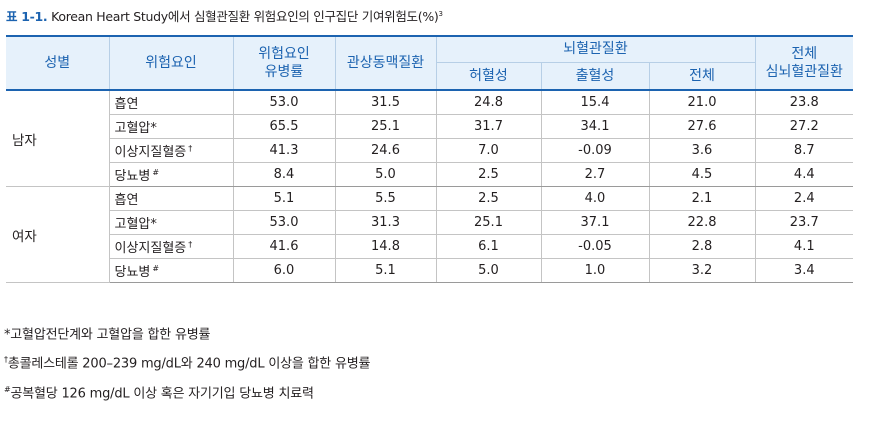 The width and height of the screenshot is (888, 436). Describe the element at coordinates (171, 63) in the screenshot. I see `header-risk-factor: 위험요인` at that location.